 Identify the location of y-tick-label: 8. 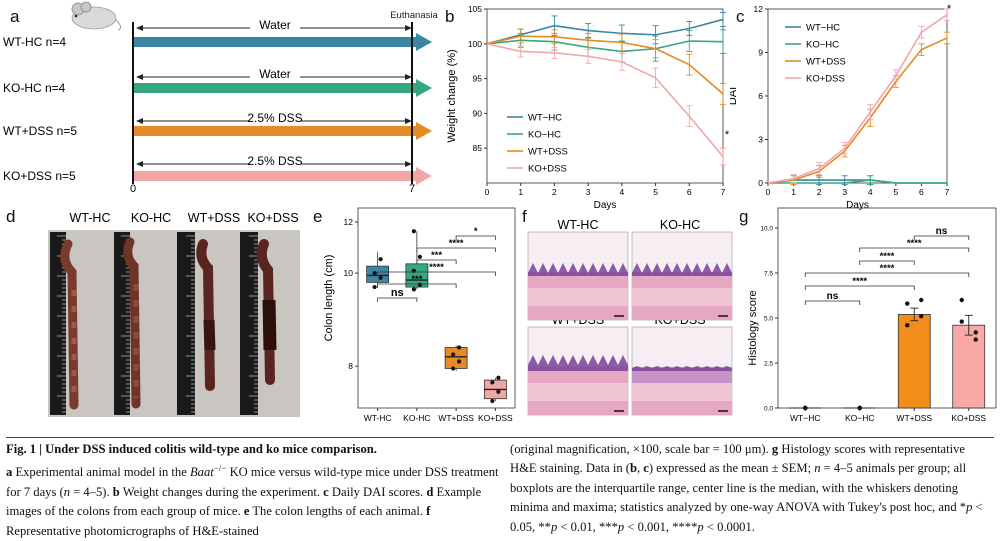
(350, 366).